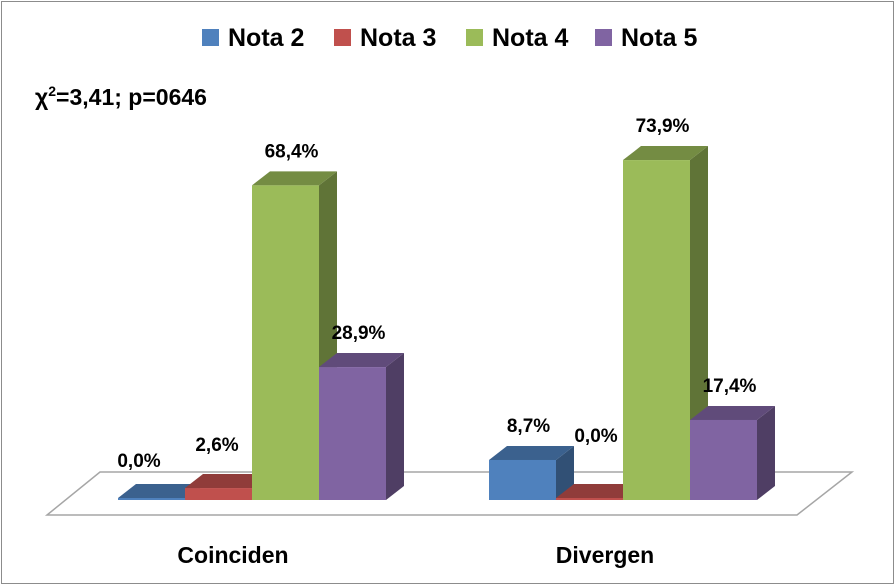 This screenshot has height=585, width=895. What do you see at coordinates (528, 426) in the screenshot?
I see `data-label: 8,7%` at bounding box center [528, 426].